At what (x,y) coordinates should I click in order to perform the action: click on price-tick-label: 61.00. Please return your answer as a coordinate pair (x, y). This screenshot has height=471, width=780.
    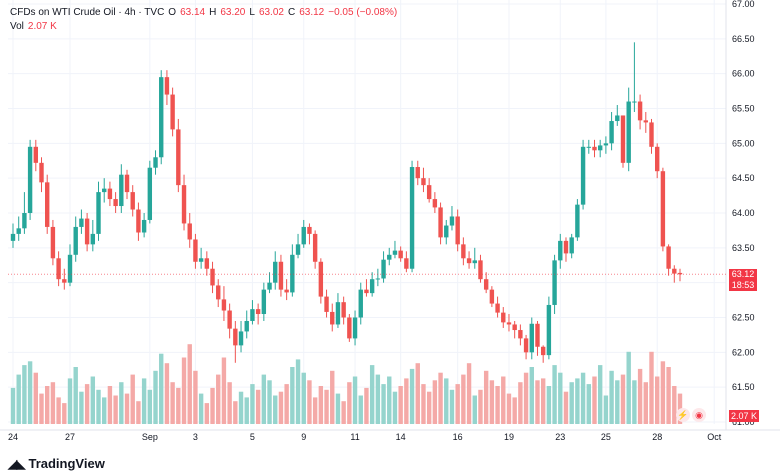
    Looking at the image, I should click on (743, 422).